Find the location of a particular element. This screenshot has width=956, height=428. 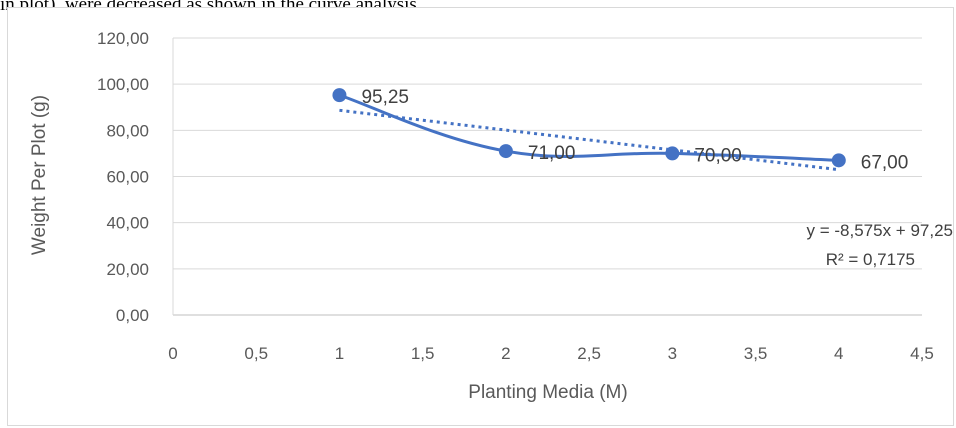

y-tick-label: 0,00 is located at coordinates (132, 315).